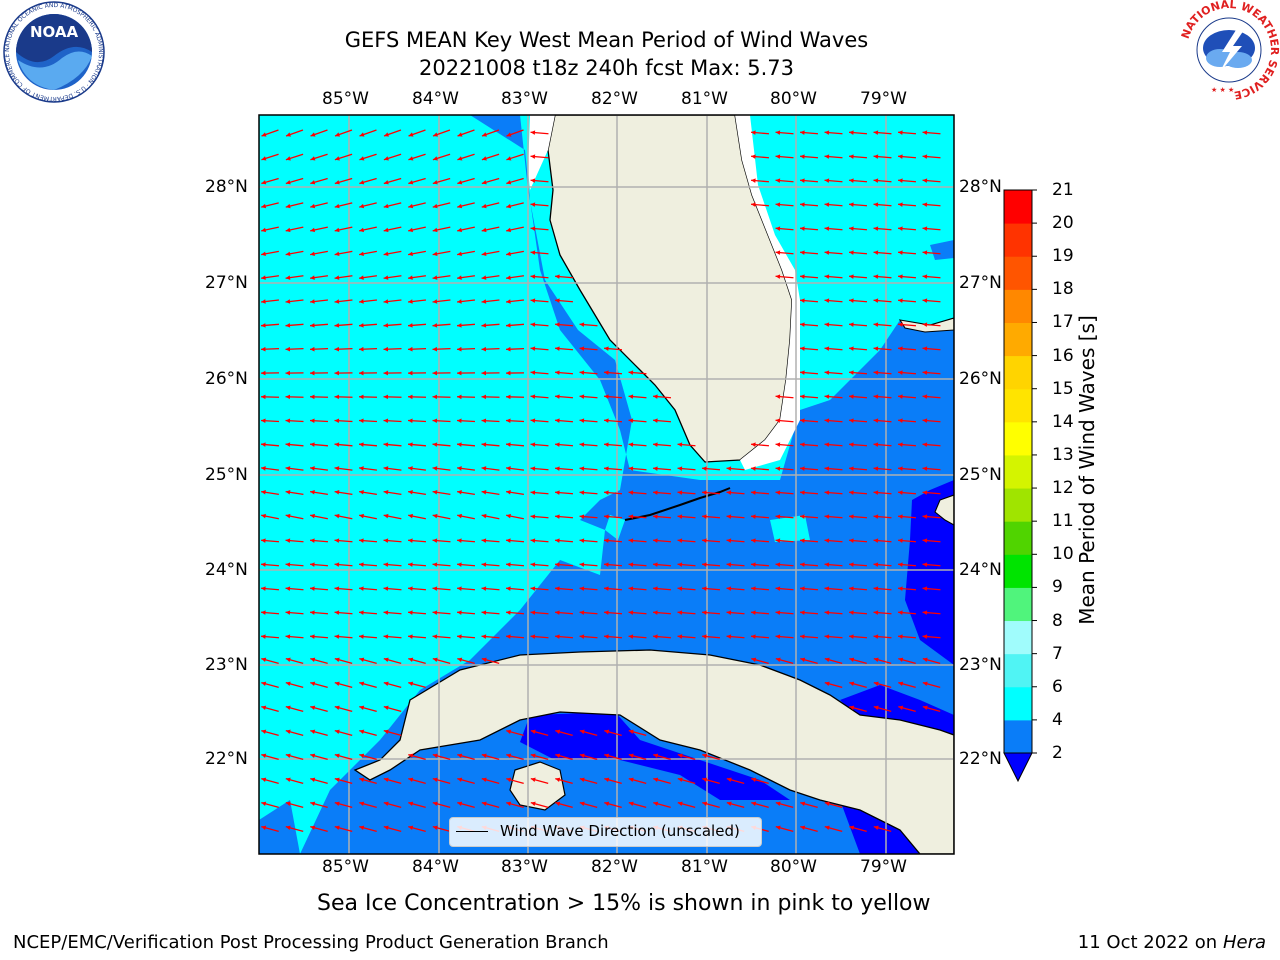  Describe the element at coordinates (767, 292) in the screenshot. I see `land-florida-white-edge` at that location.